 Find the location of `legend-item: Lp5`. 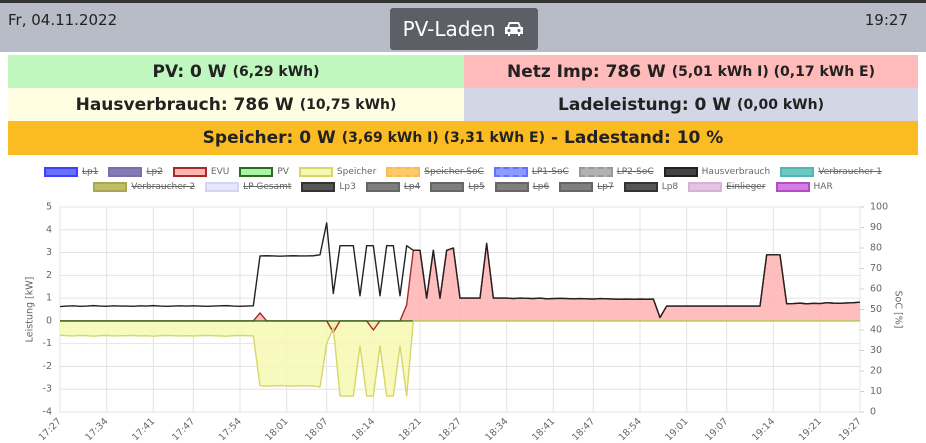

legend-item: Lp5 is located at coordinates (457, 187).